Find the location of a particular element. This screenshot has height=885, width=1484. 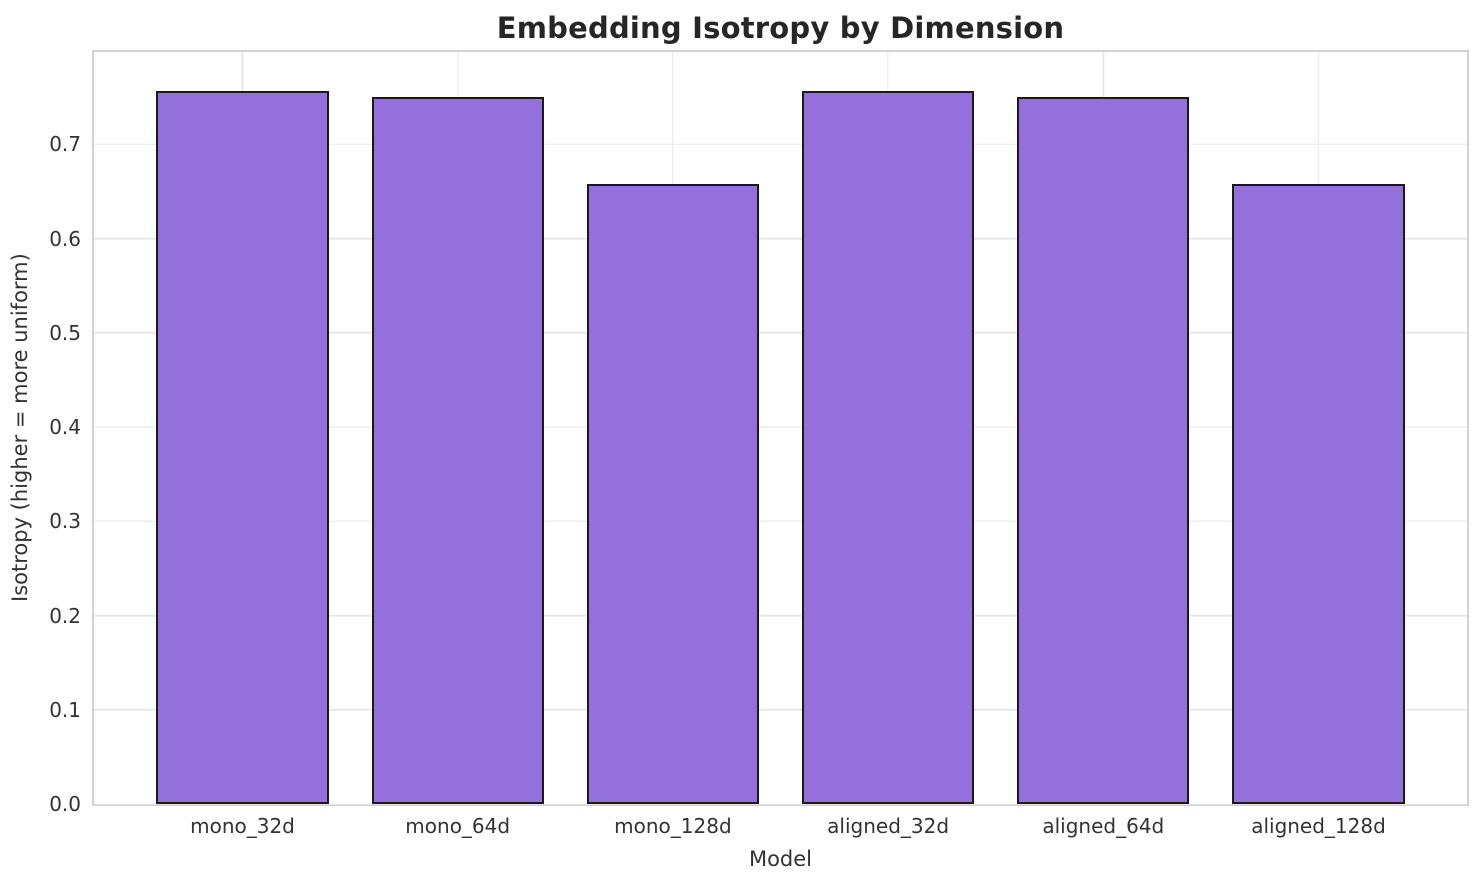

x-axis-label: Model is located at coordinates (780, 859).